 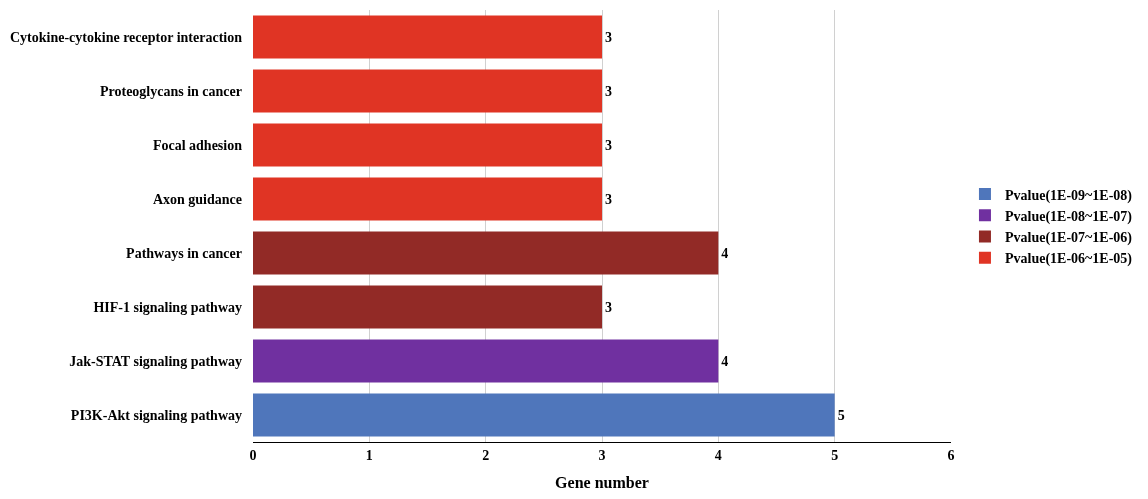 What do you see at coordinates (253, 455) in the screenshot?
I see `x-tick-label: 0` at bounding box center [253, 455].